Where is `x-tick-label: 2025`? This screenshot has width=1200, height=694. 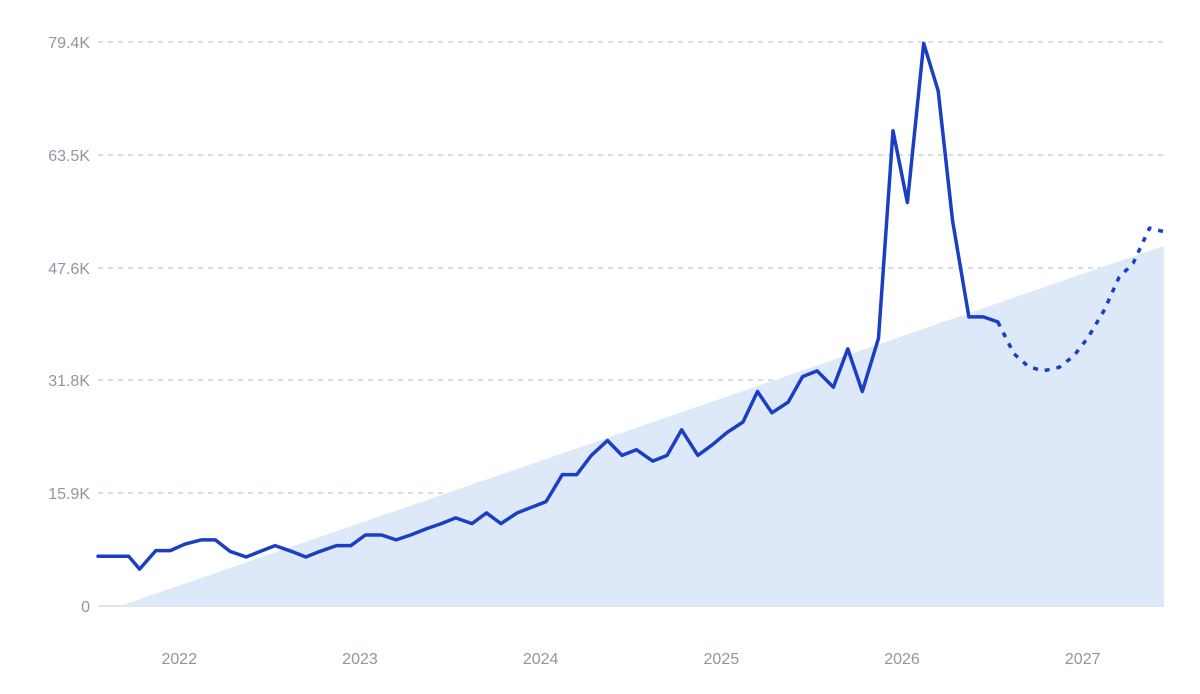 x-tick-label: 2025 is located at coordinates (722, 659).